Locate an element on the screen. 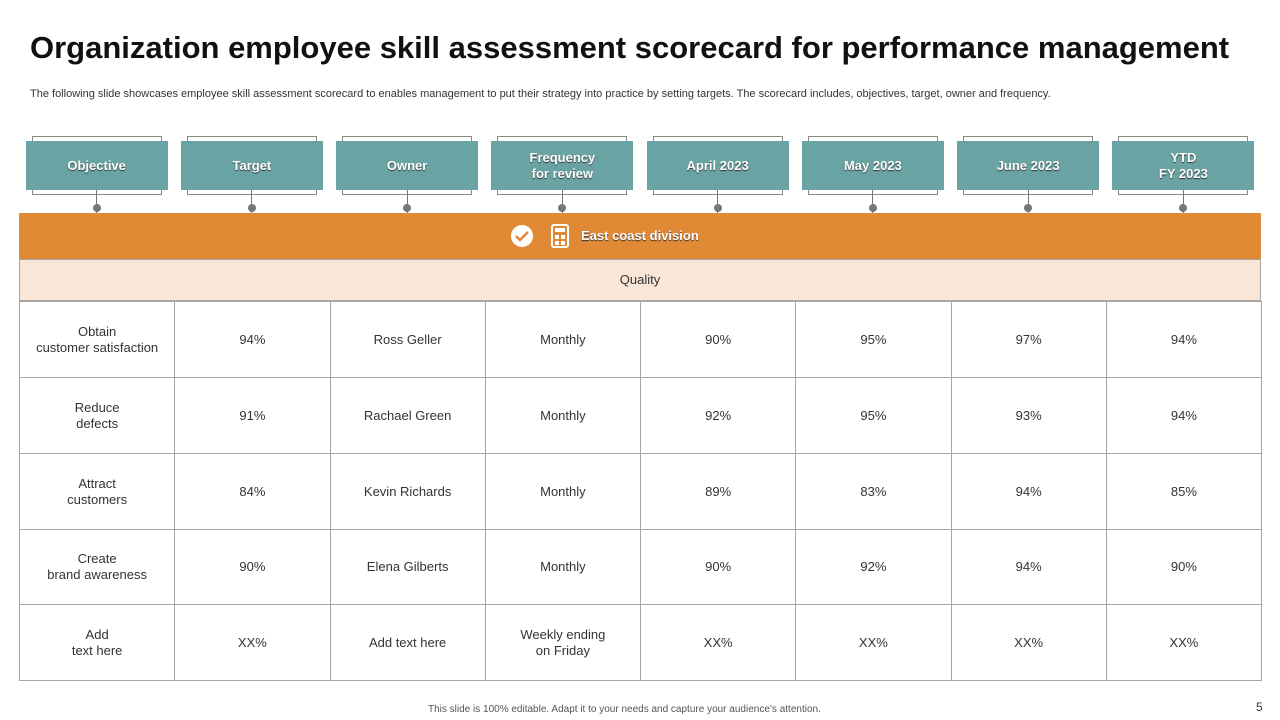 This screenshot has height=720, width=1280. division-label: East coast division is located at coordinates (640, 235).